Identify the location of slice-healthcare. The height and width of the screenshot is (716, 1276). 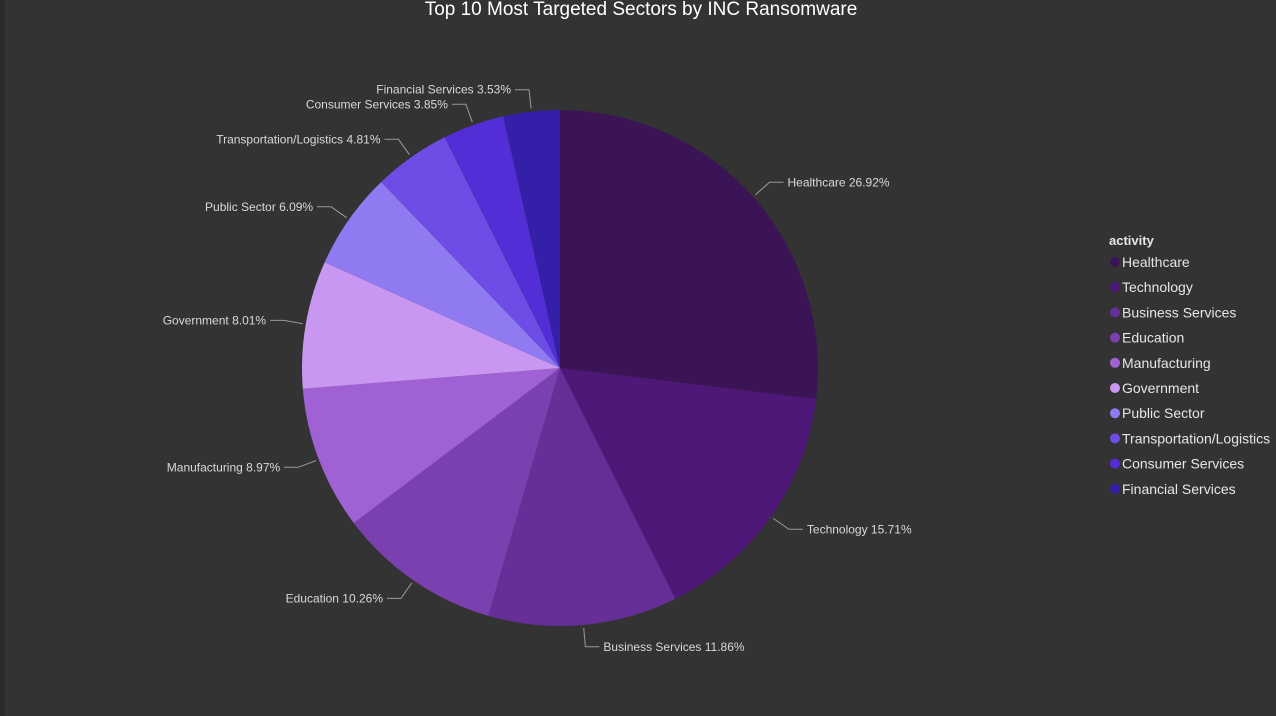
(689, 254).